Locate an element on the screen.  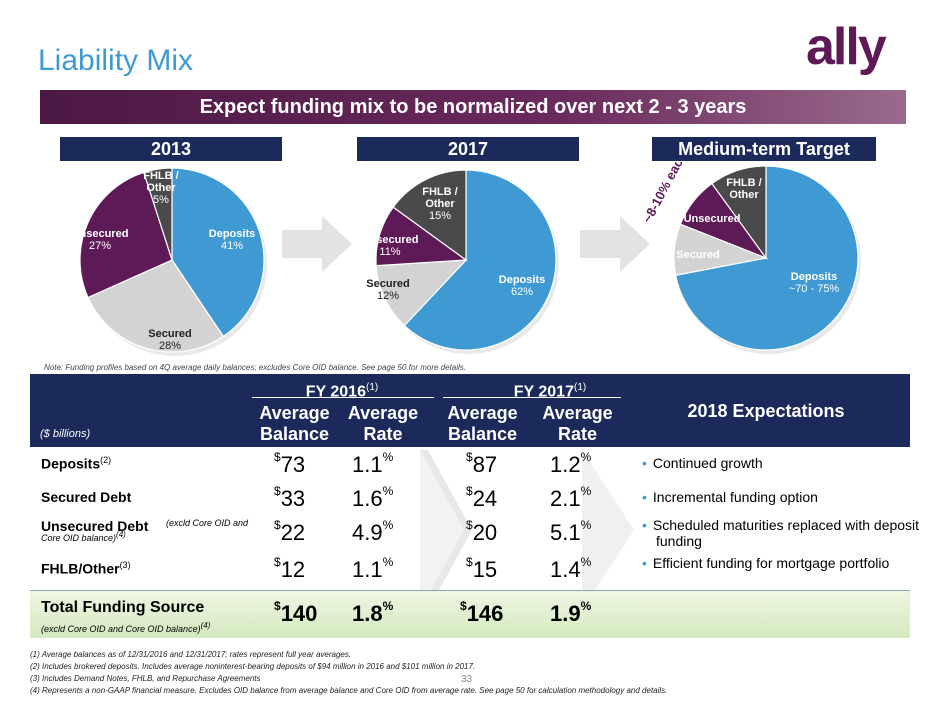
units-label: ($ billions) is located at coordinates (65, 434).